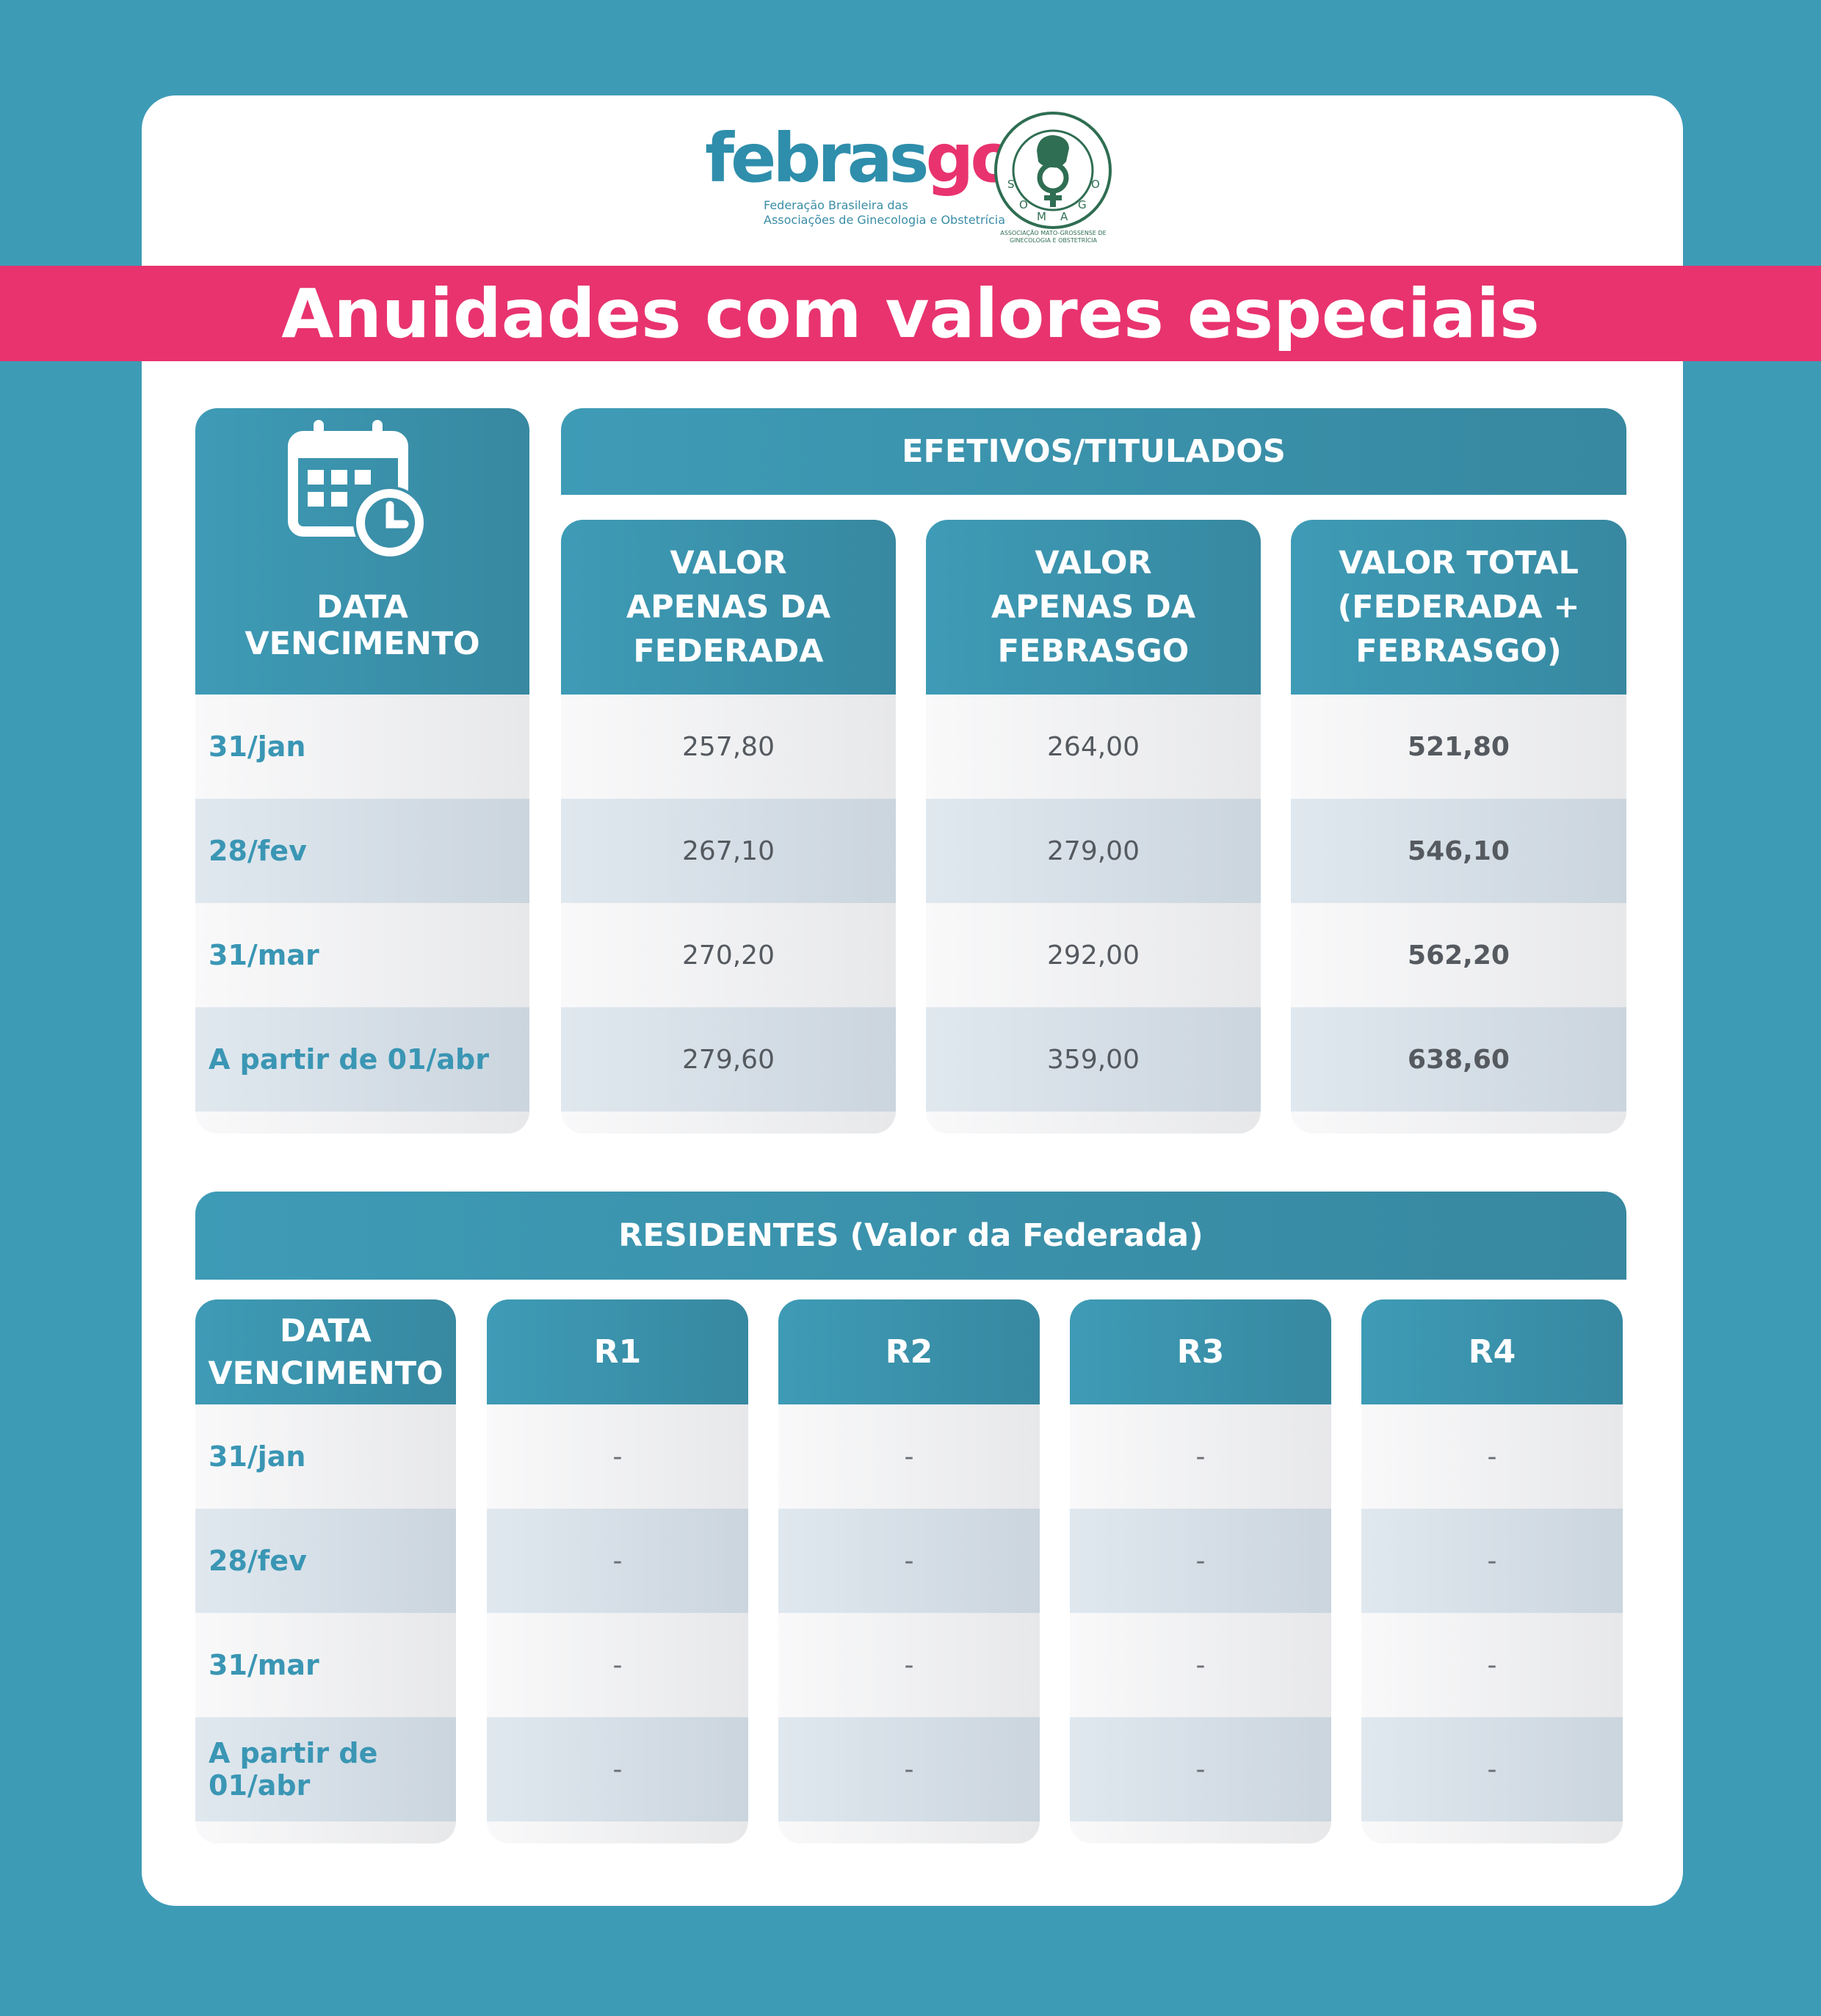 This screenshot has width=1821, height=2016. Describe the element at coordinates (326, 1330) in the screenshot. I see `residentes-date-header-line-1: DATA` at that location.